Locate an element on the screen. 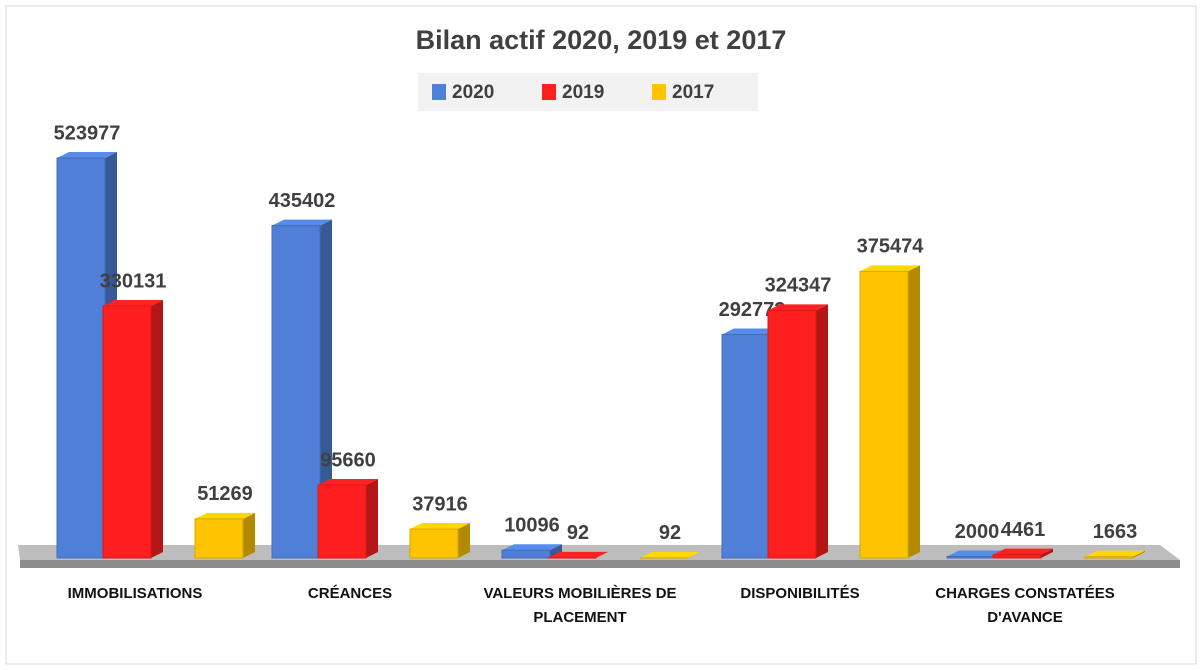 This screenshot has width=1202, height=670. x-tick-label: VALEURS MOBILIÈRES DE PLACEMENT is located at coordinates (580, 605).